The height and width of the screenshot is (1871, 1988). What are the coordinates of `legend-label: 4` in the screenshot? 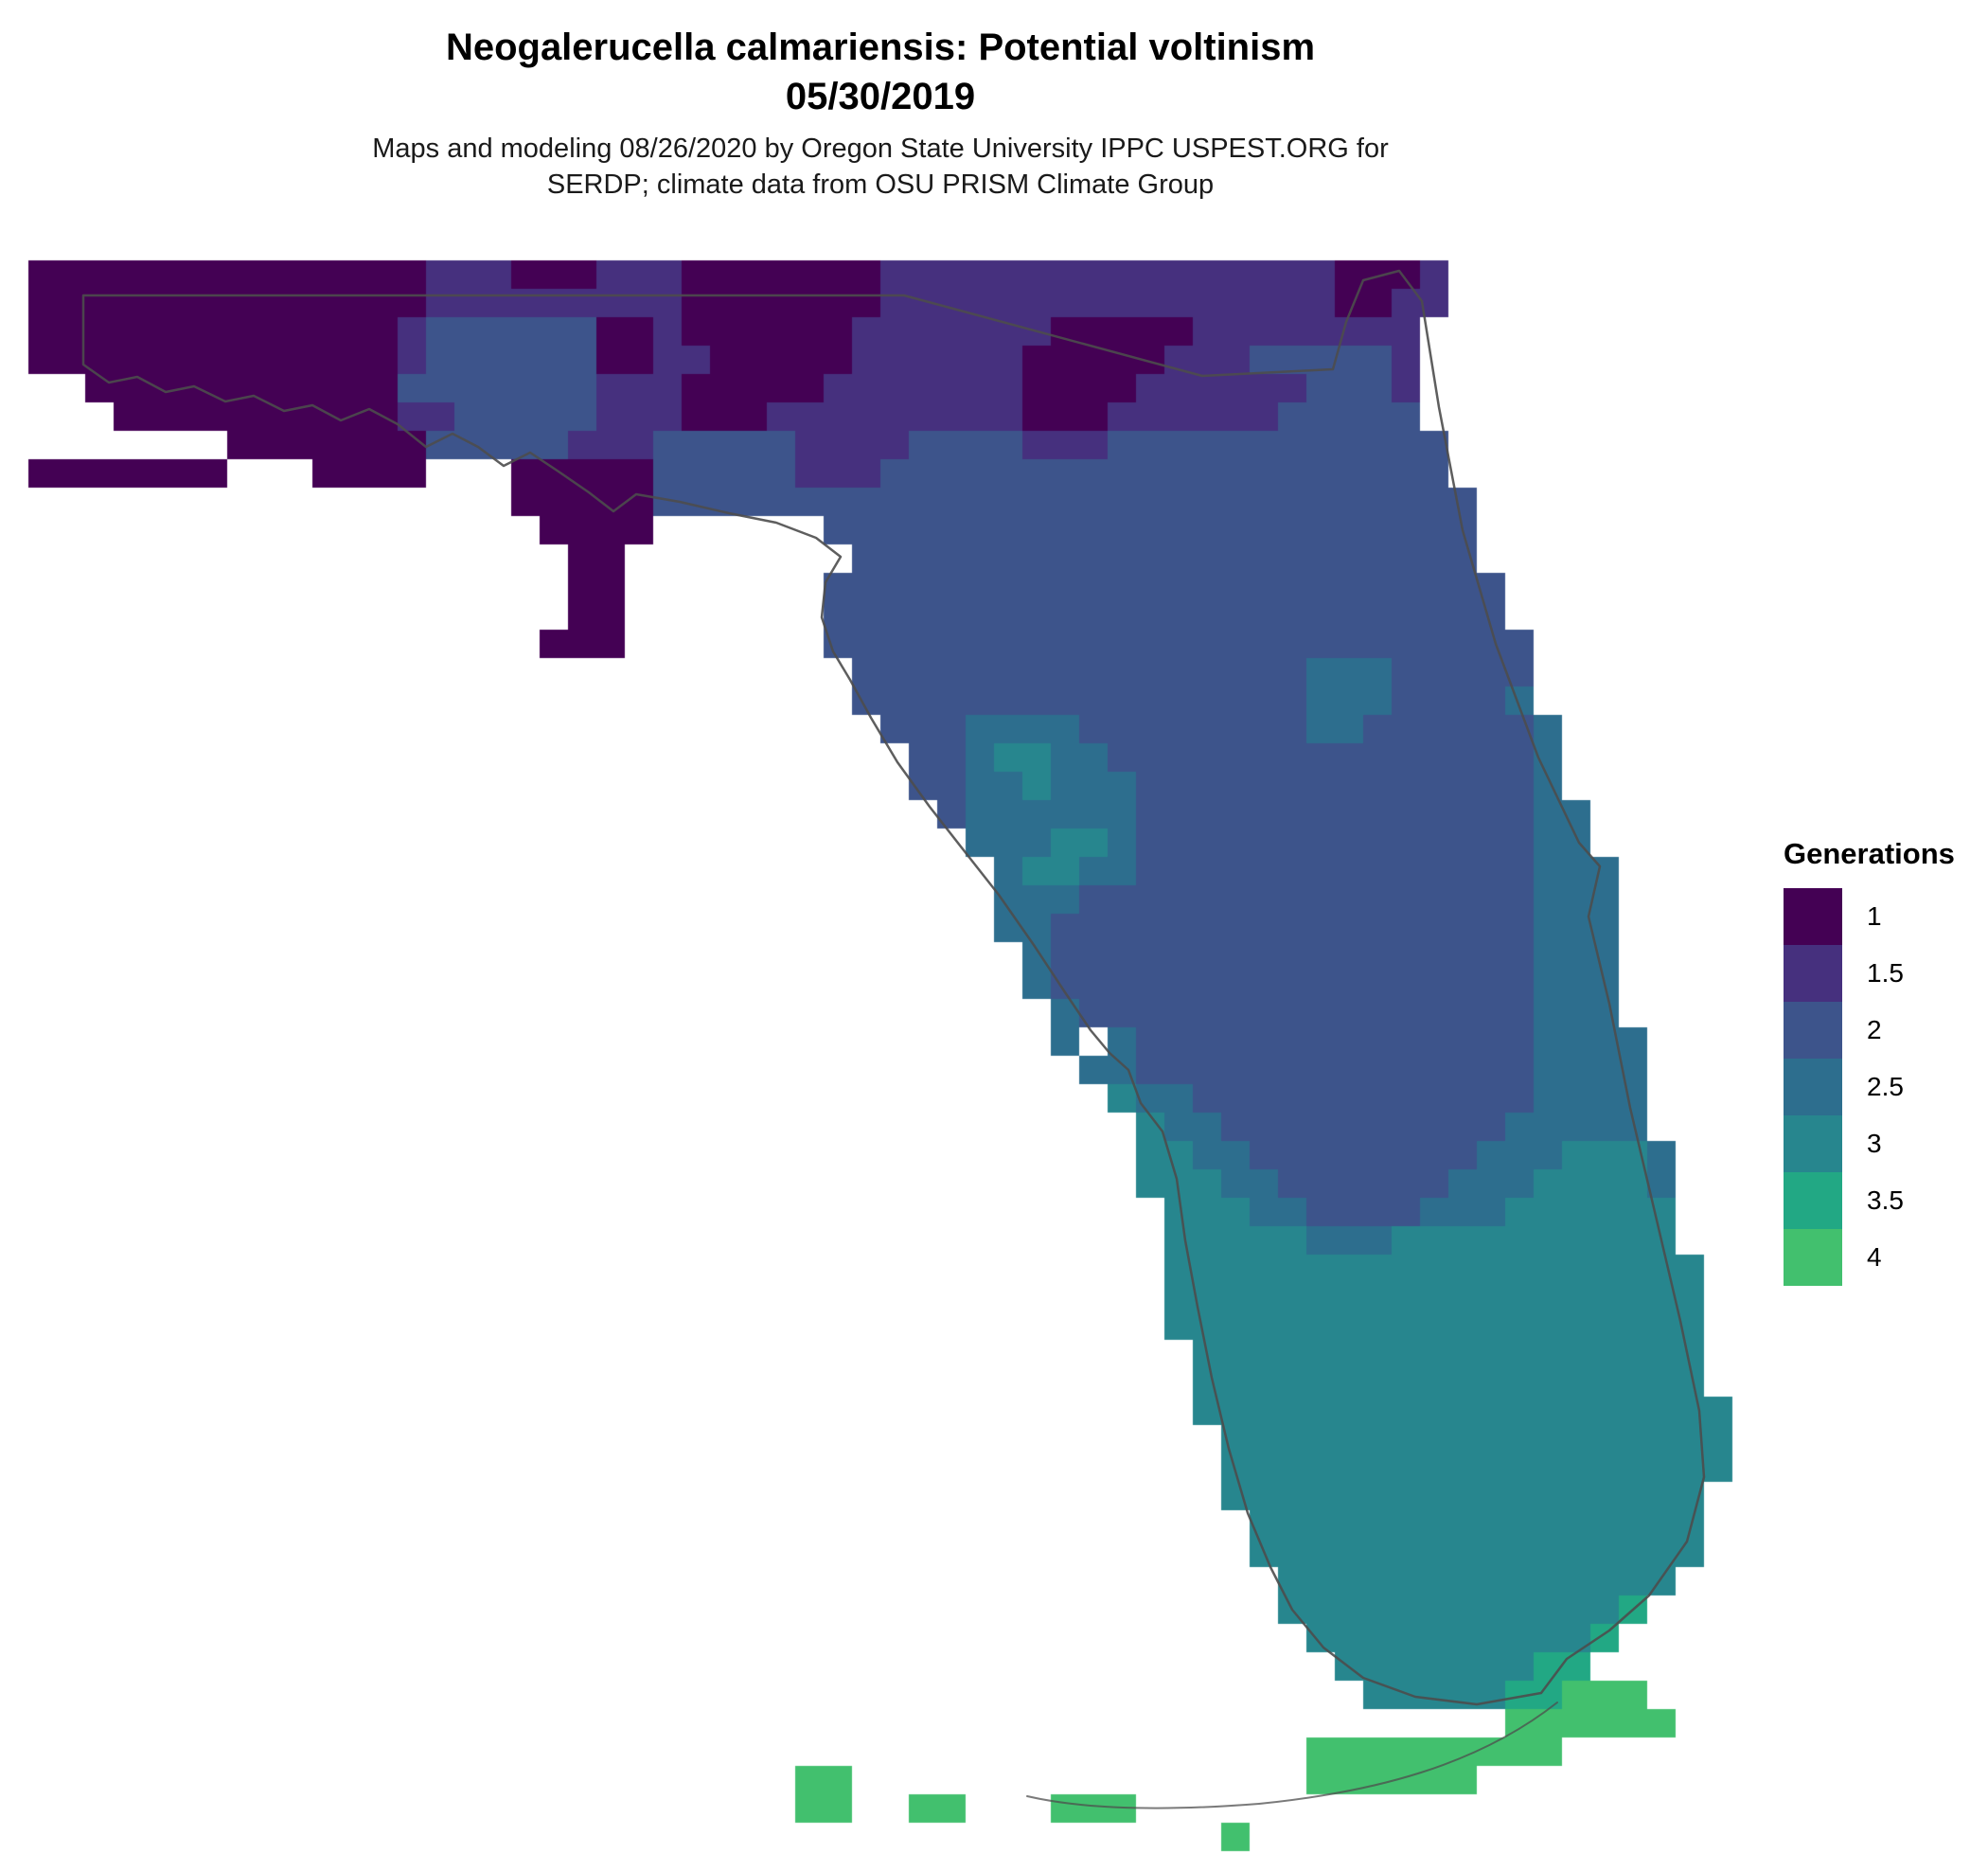 It's located at (1874, 1257).